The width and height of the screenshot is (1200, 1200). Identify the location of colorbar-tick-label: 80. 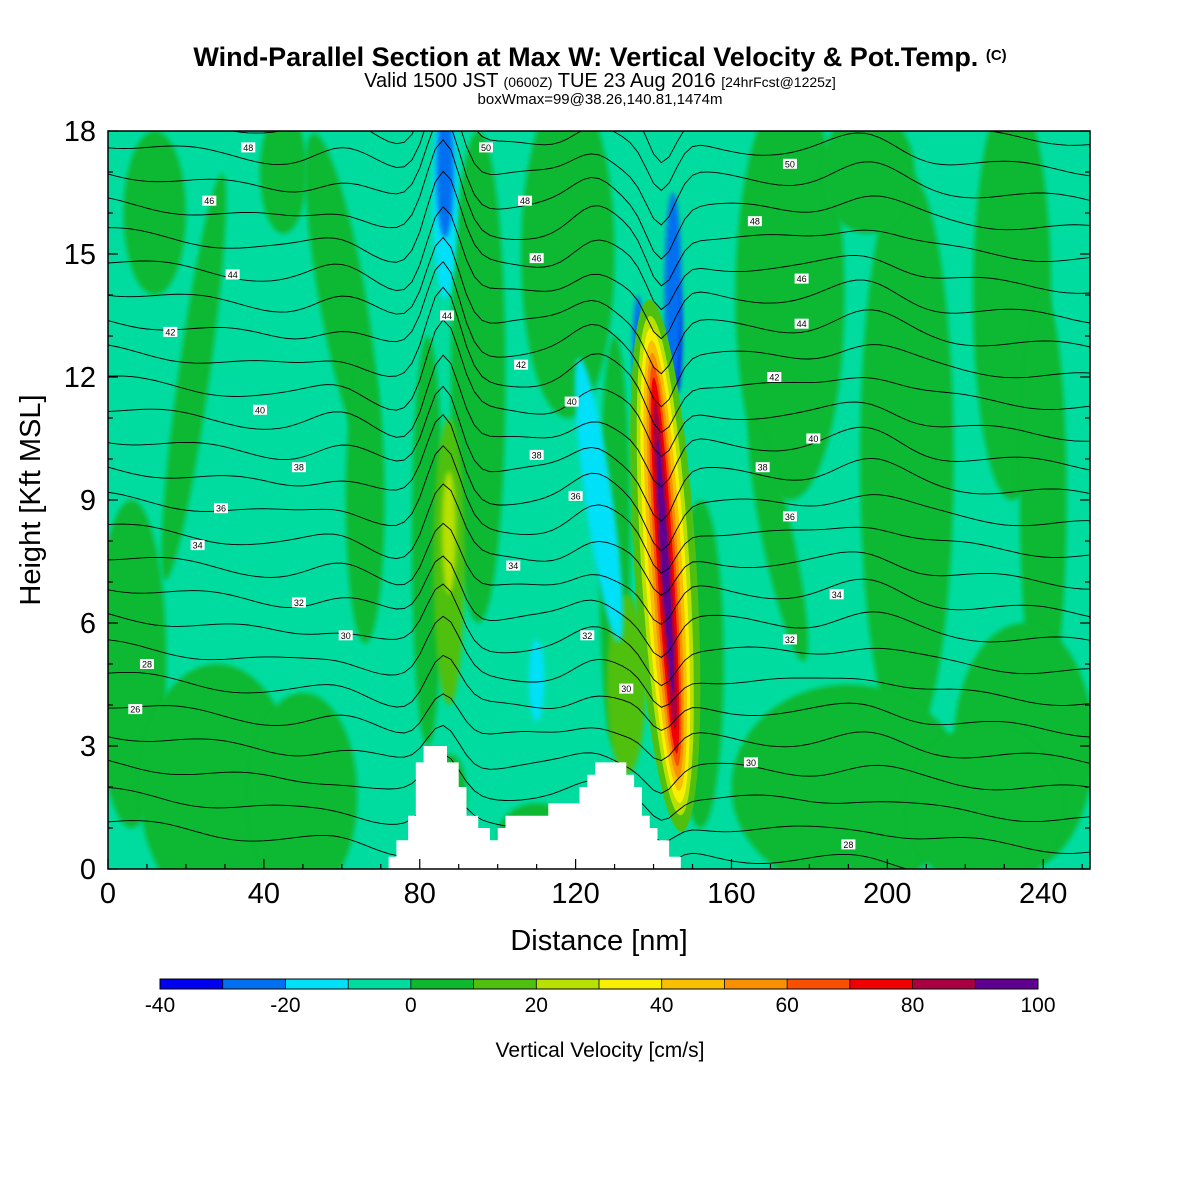
(912, 1005).